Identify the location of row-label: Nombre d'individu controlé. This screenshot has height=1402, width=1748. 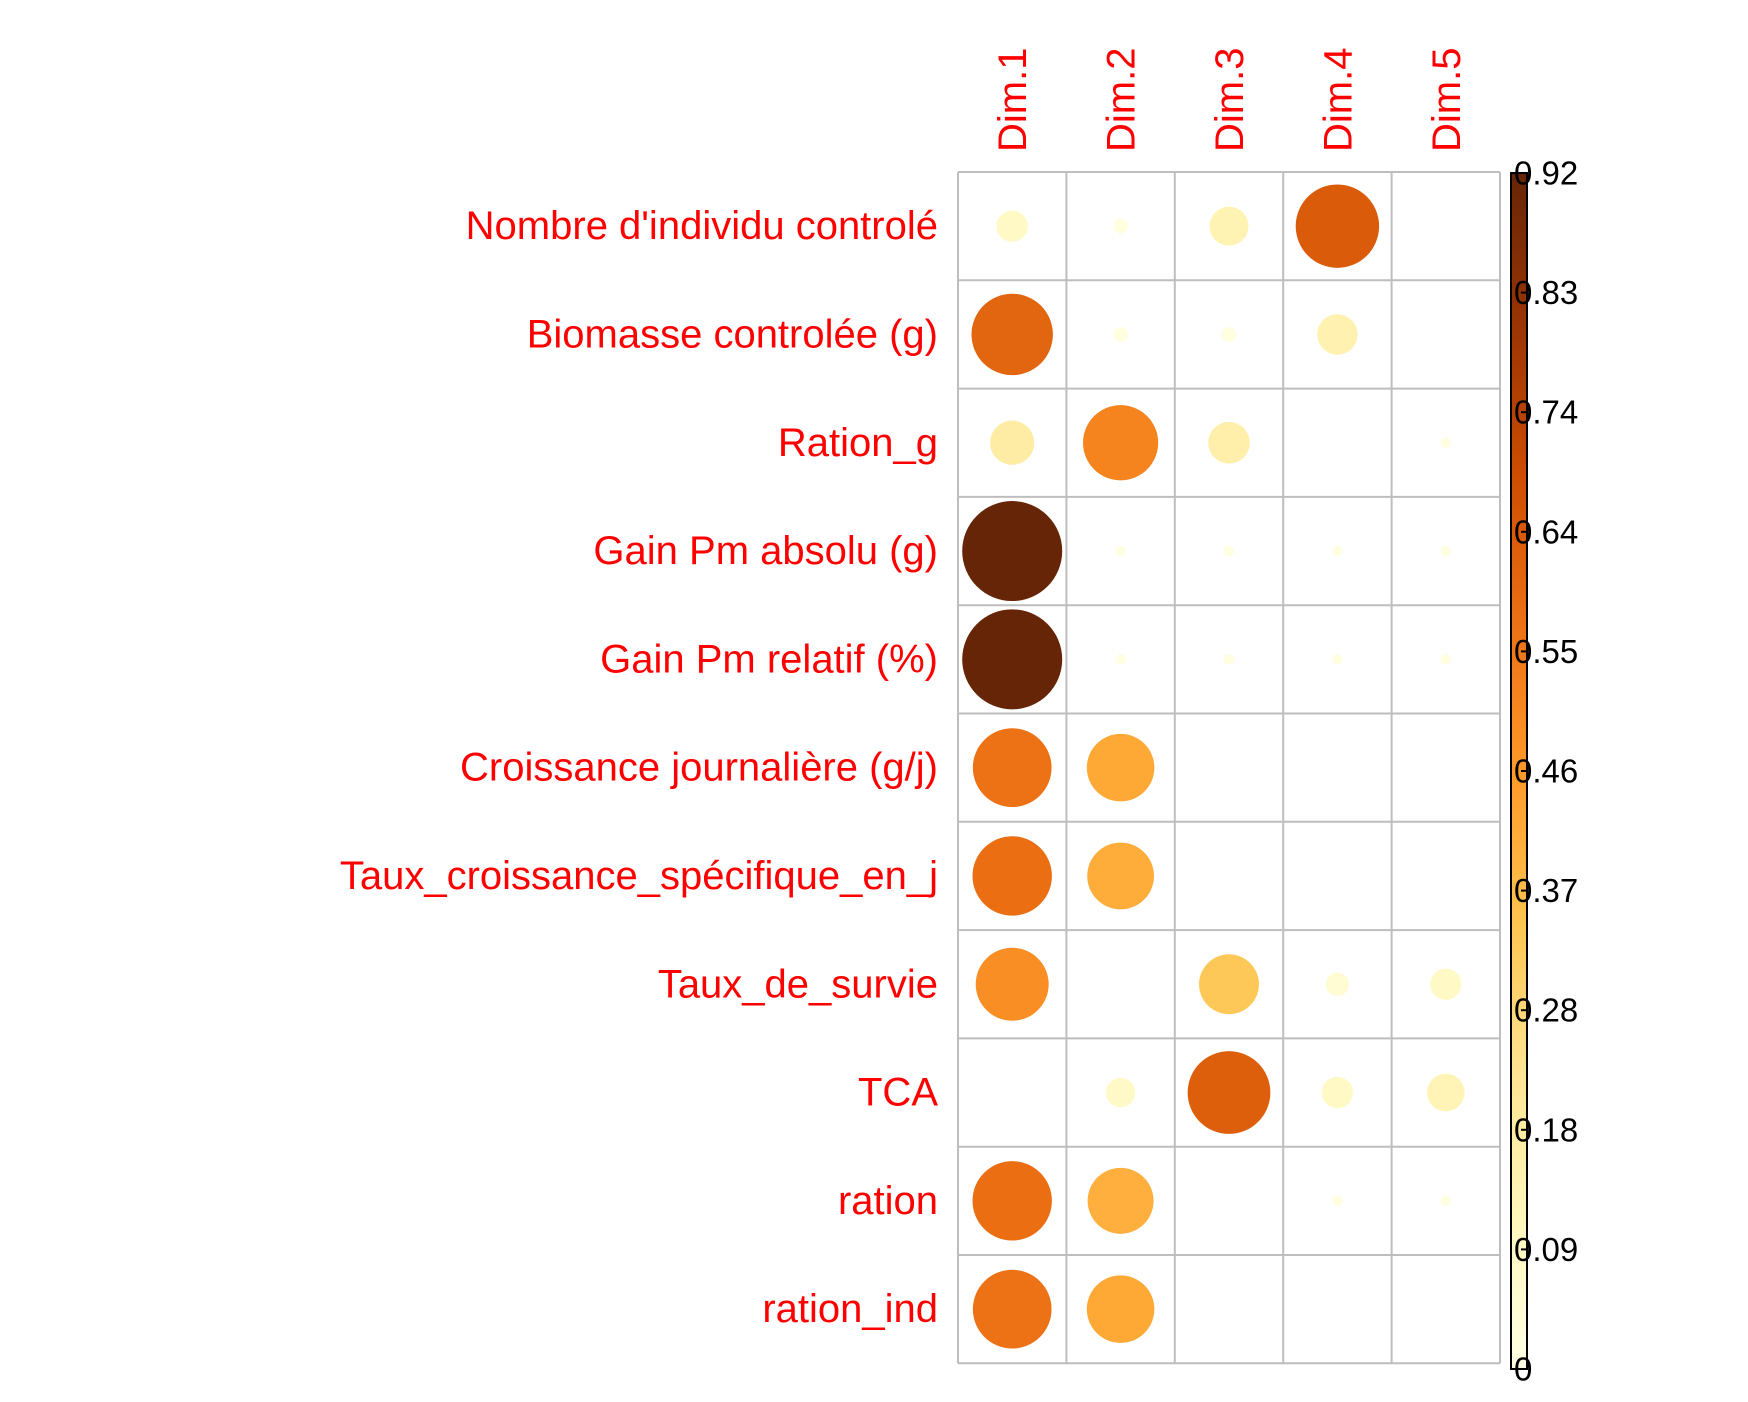
(702, 226).